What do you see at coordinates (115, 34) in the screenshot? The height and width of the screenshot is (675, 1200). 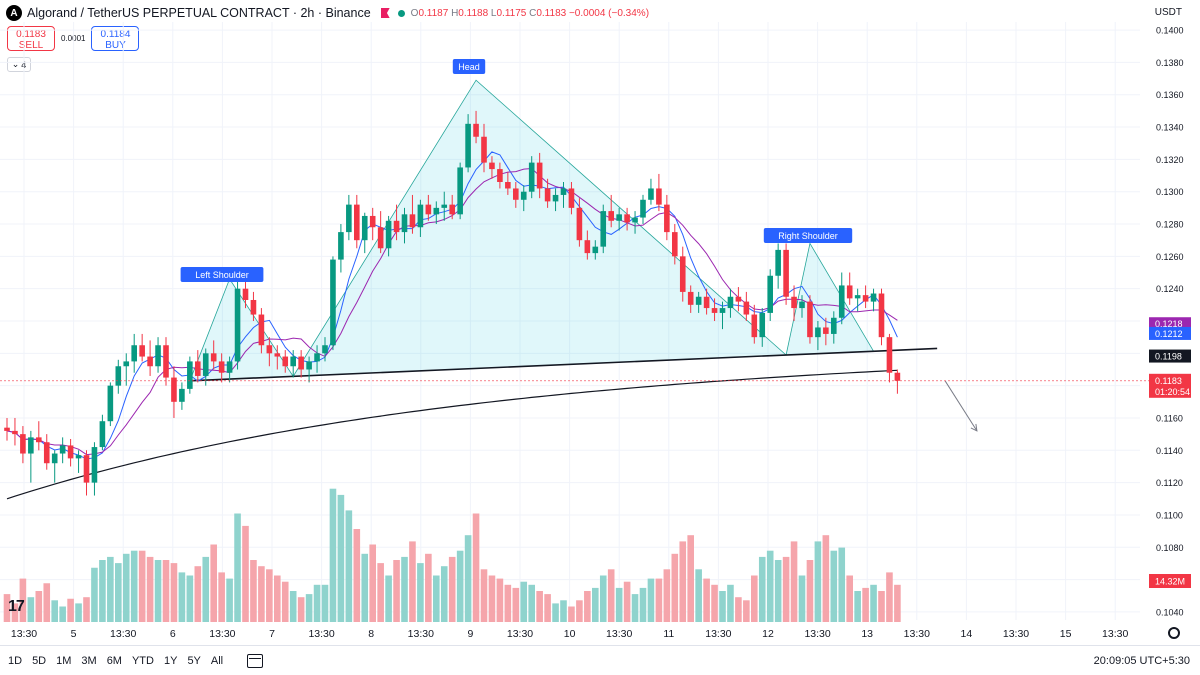 I see `buy-price: 0.1184` at bounding box center [115, 34].